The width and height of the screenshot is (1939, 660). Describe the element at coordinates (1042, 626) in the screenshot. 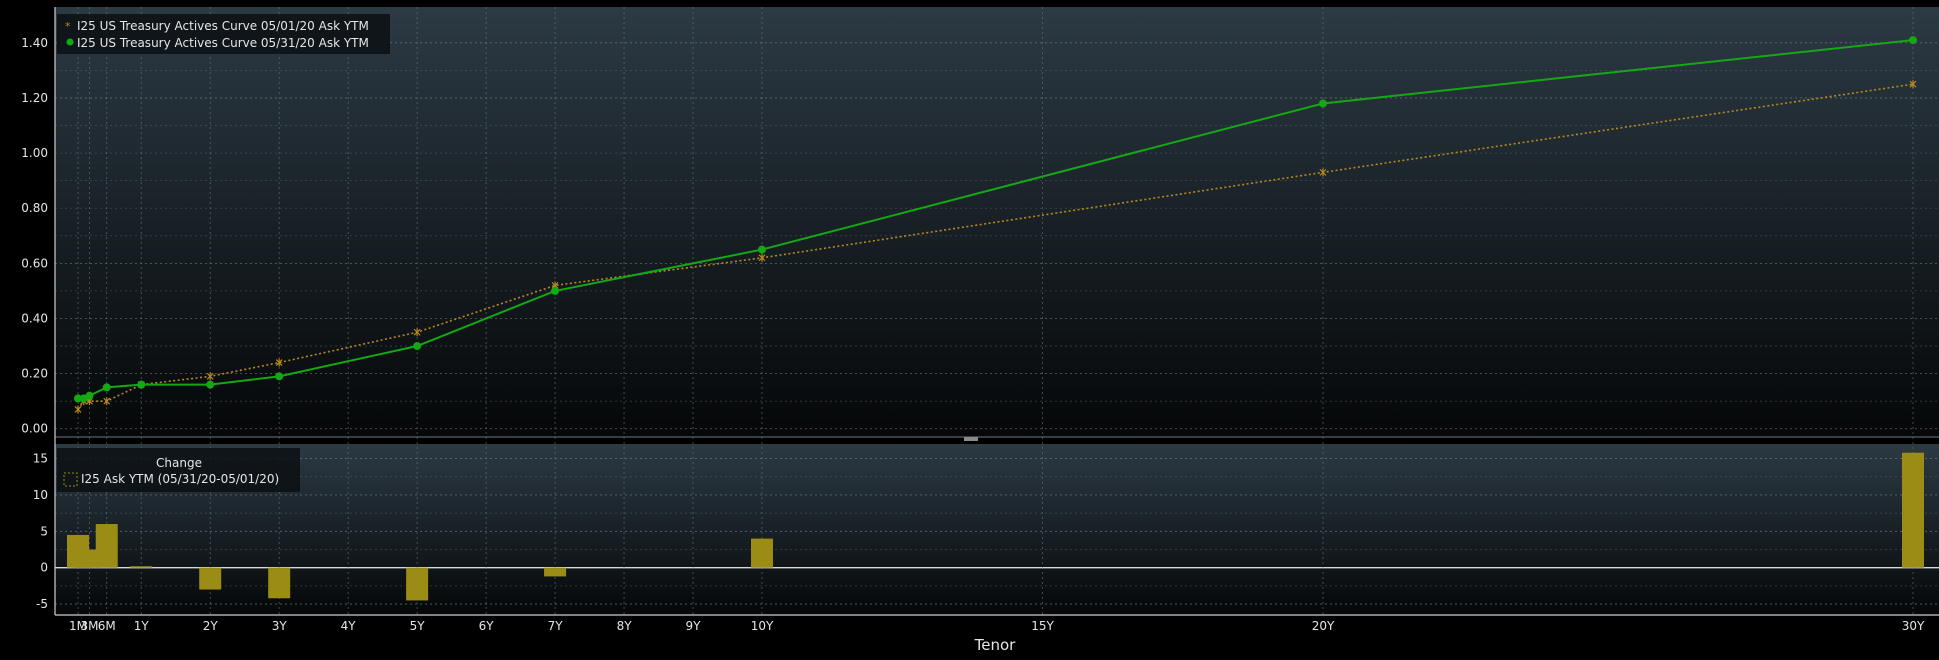

I see `x-tick-label: 15Y` at that location.